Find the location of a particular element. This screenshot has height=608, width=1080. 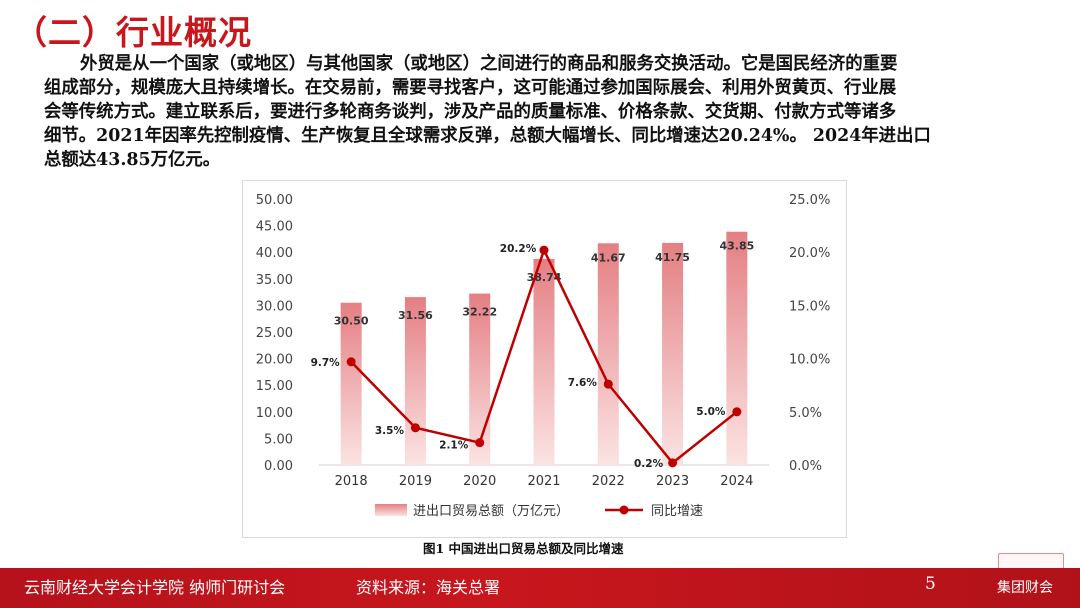

bar-value-label: 41.67 is located at coordinates (608, 257).